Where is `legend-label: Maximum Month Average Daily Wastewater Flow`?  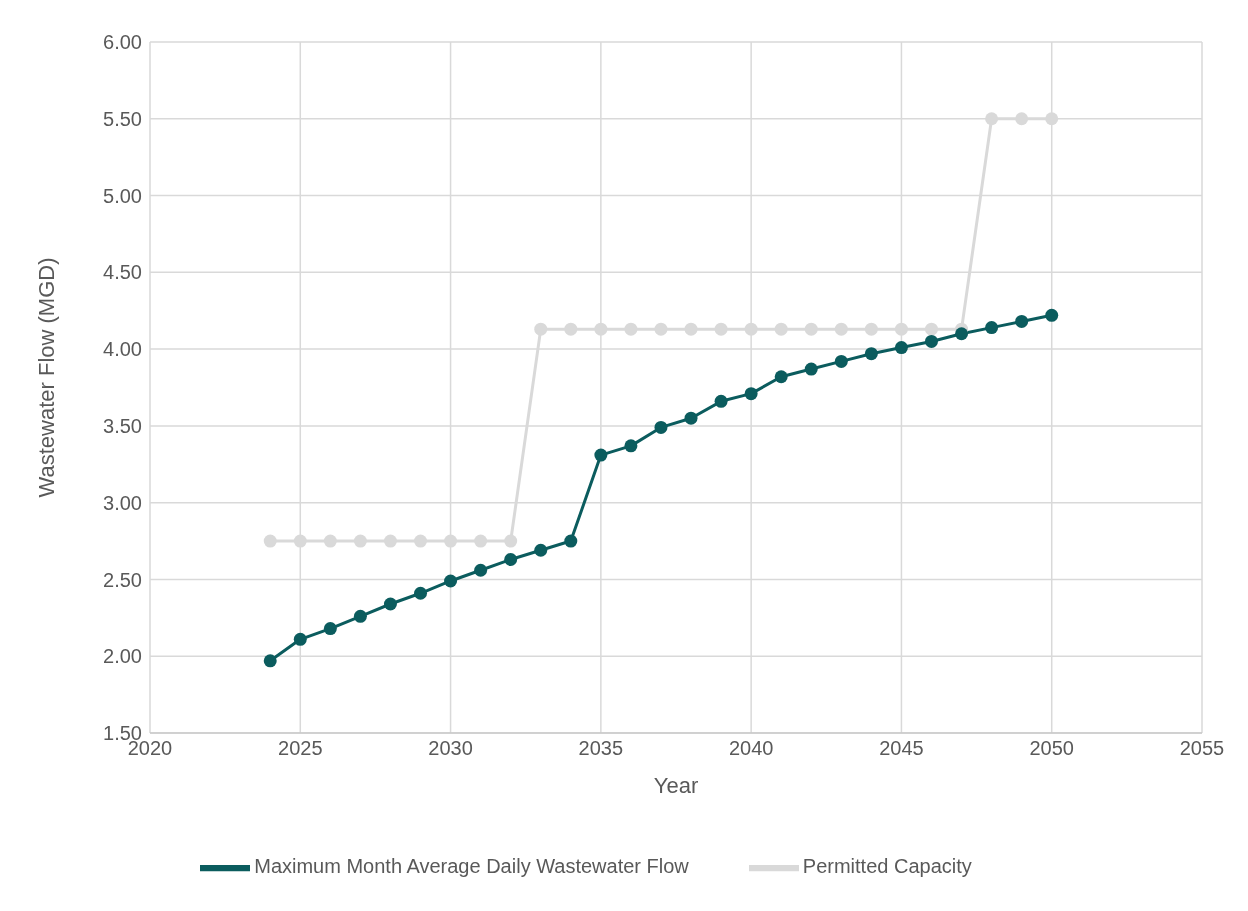 legend-label: Maximum Month Average Daily Wastewater Flow is located at coordinates (471, 866).